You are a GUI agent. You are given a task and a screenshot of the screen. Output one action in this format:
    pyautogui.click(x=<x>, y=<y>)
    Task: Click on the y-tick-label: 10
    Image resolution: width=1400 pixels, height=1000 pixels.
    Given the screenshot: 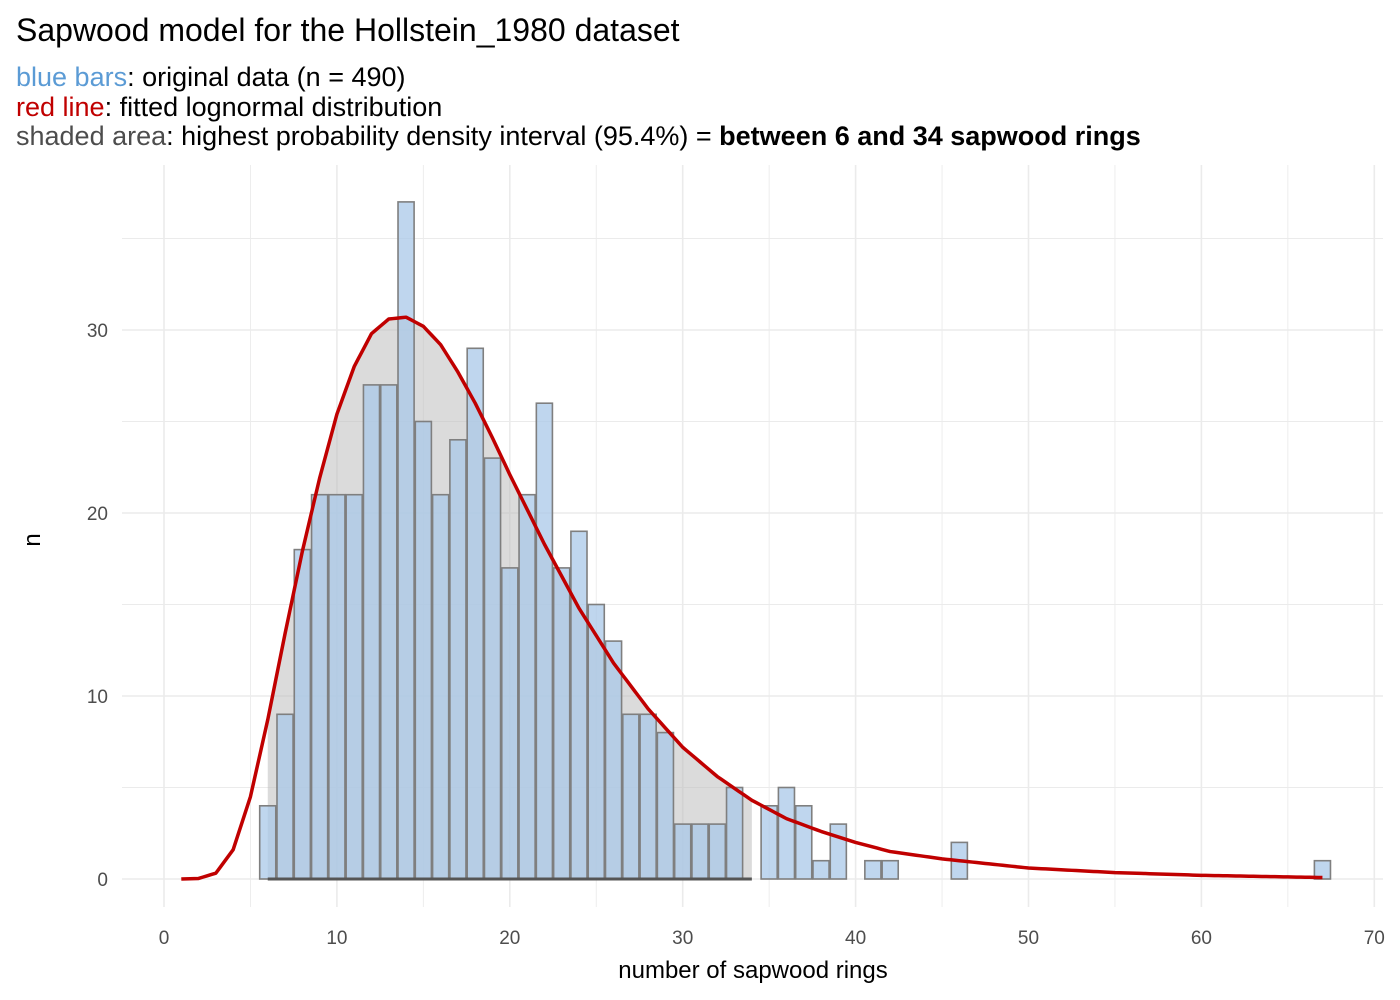 What is the action you would take?
    pyautogui.click(x=97, y=697)
    